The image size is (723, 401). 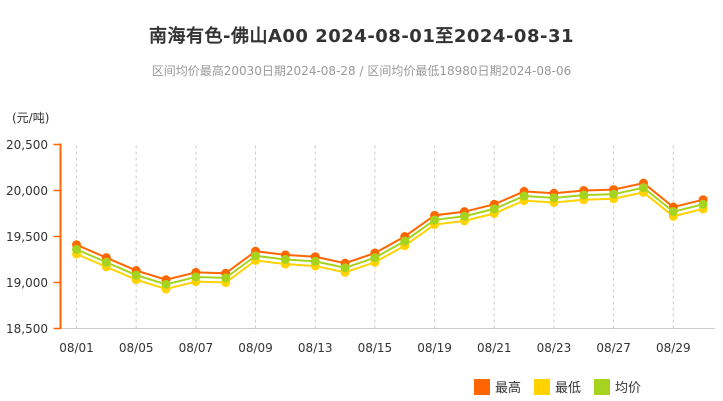 What do you see at coordinates (554, 348) in the screenshot?
I see `x-tick-label: 08/23` at bounding box center [554, 348].